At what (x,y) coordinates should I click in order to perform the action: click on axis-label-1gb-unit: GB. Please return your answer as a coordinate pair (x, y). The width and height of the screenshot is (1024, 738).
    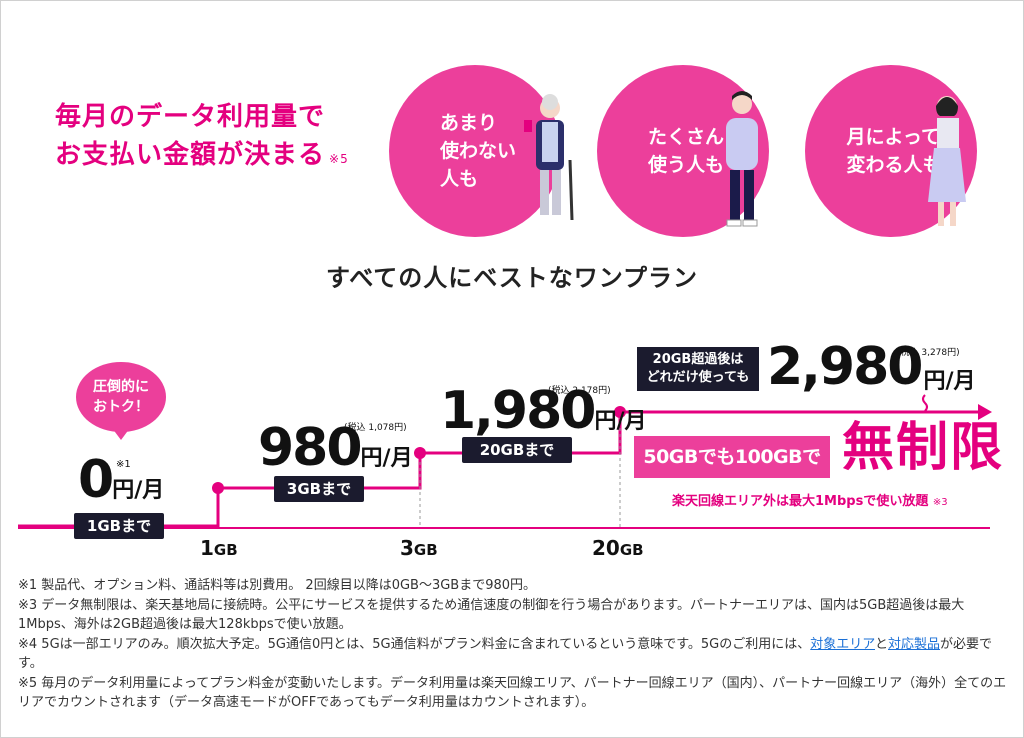
    Looking at the image, I should click on (225, 550).